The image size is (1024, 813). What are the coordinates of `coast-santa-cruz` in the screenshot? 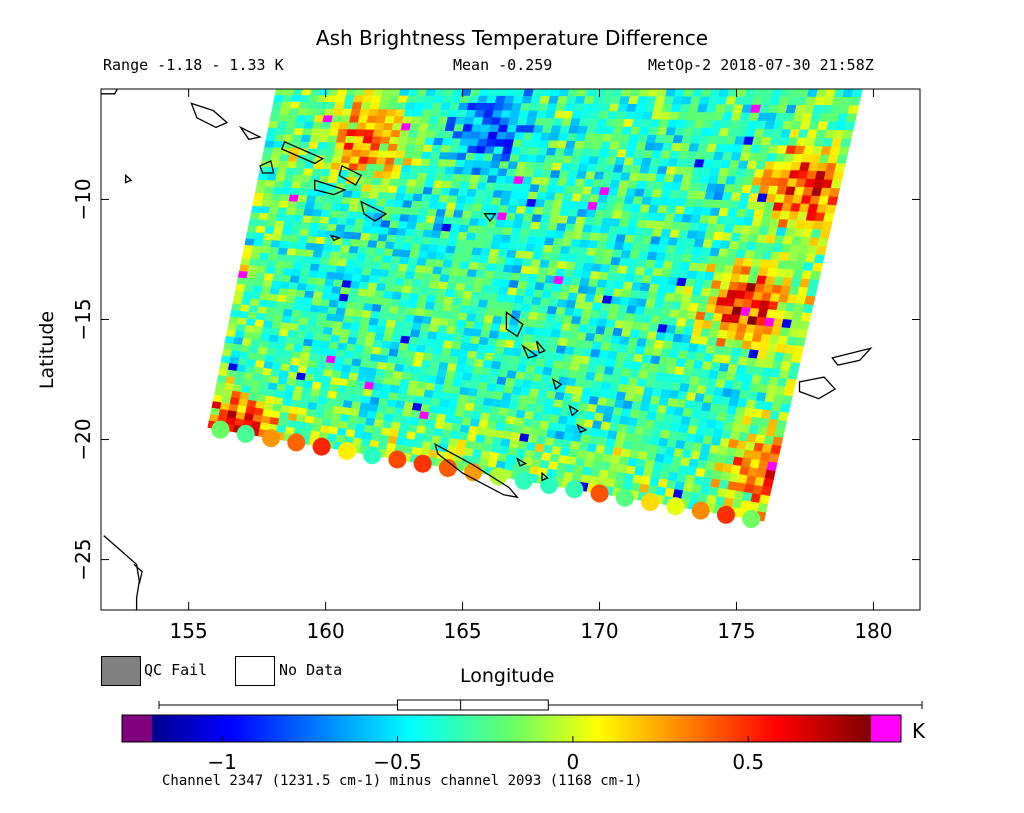 It's located at (490, 218).